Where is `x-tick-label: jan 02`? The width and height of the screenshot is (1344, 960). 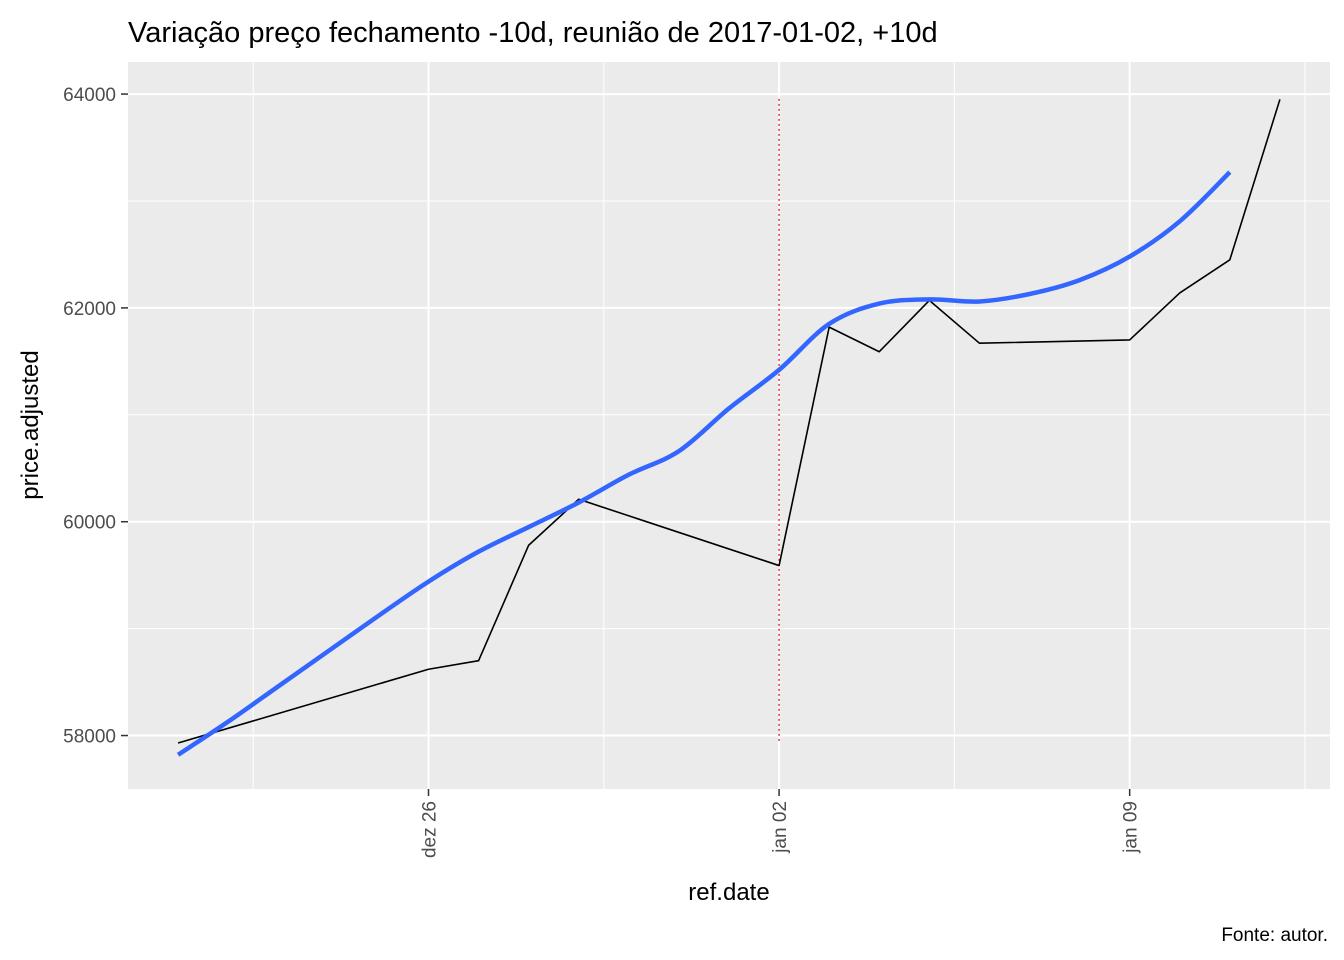 x-tick-label: jan 02 is located at coordinates (780, 827).